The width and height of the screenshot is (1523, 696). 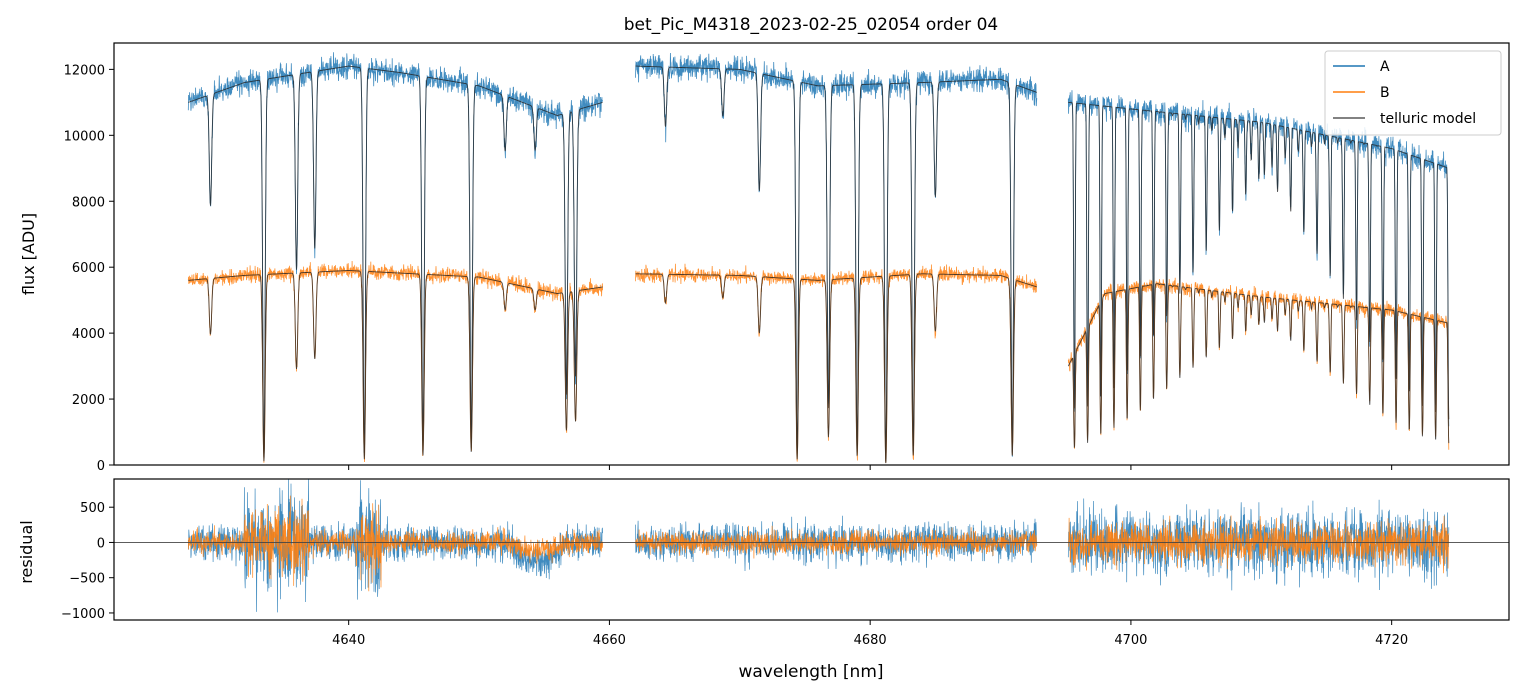 I want to click on series-b-line, so click(x=836, y=363).